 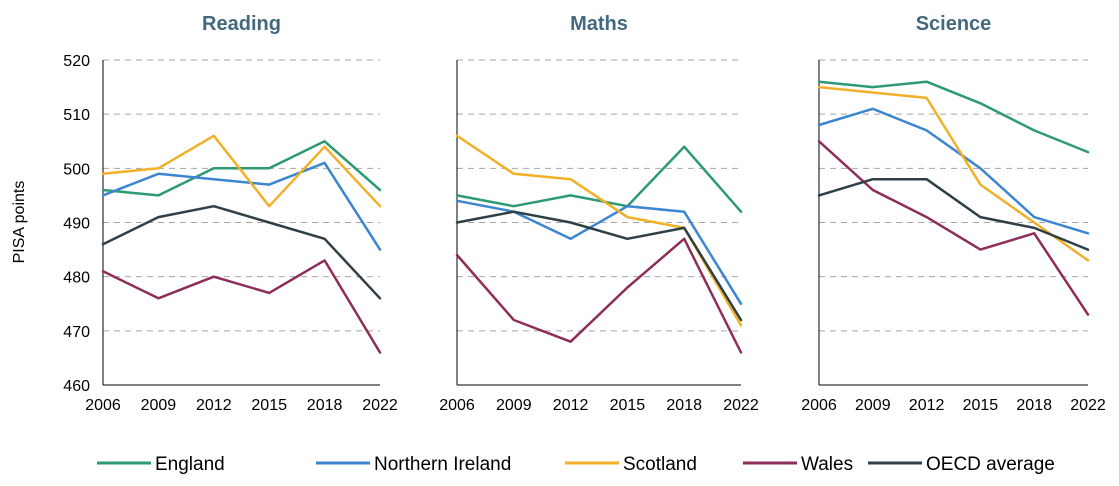 What do you see at coordinates (103, 405) in the screenshot?
I see `x-tick-label-reading-2006: 2006` at bounding box center [103, 405].